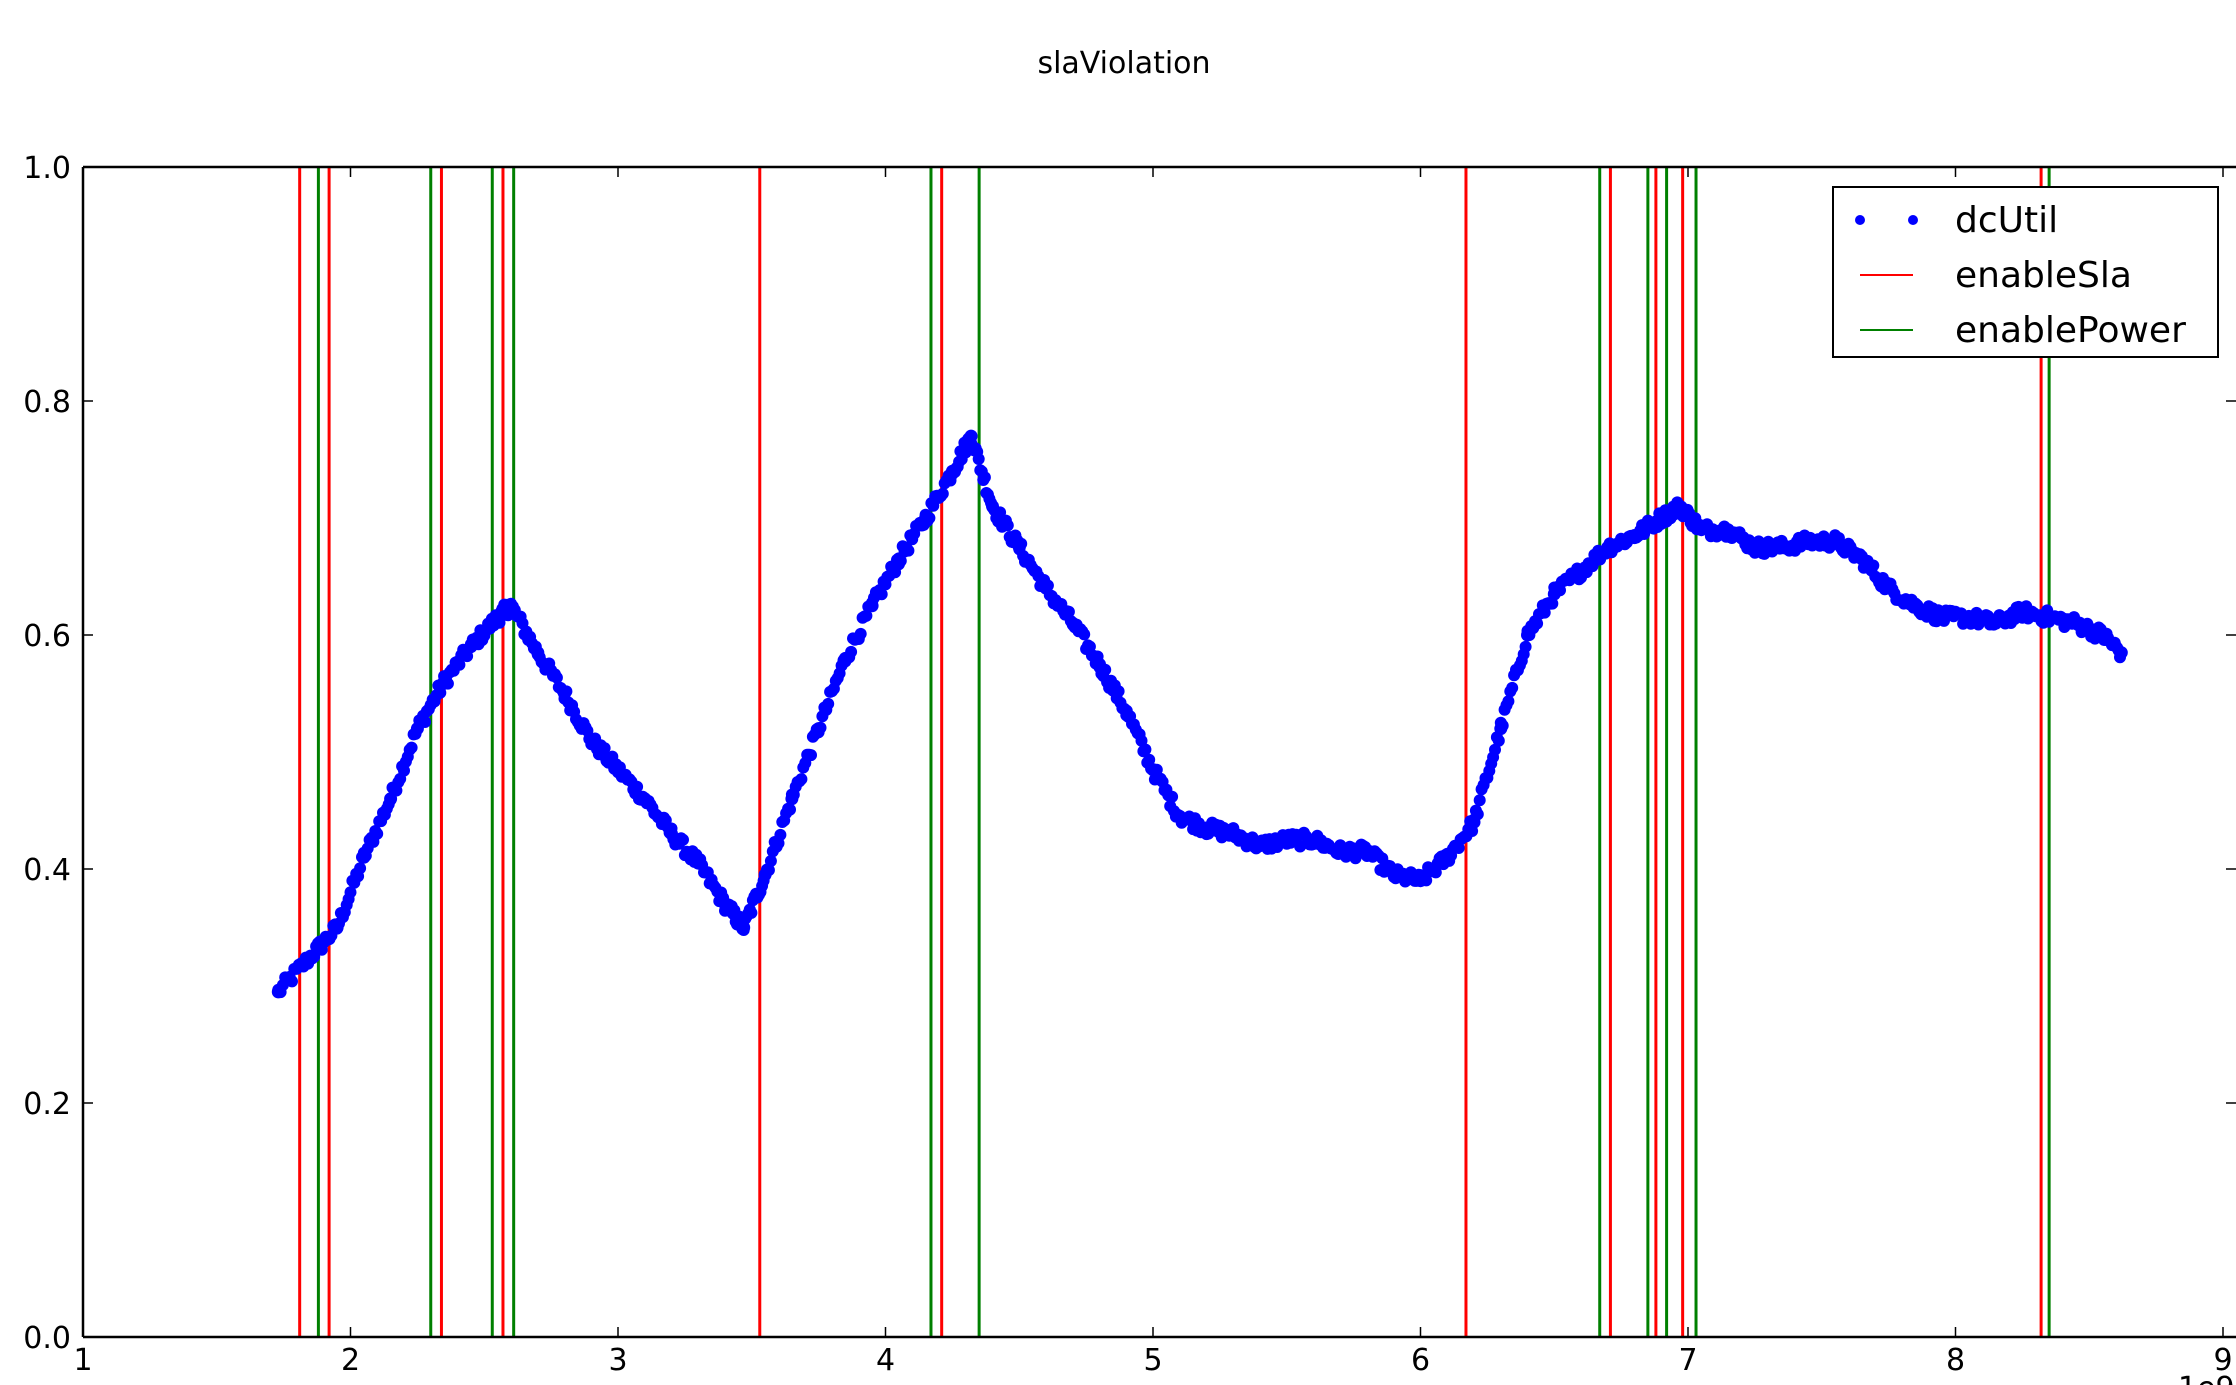  Describe the element at coordinates (47, 168) in the screenshot. I see `y-tick-label-5: 1.0` at that location.